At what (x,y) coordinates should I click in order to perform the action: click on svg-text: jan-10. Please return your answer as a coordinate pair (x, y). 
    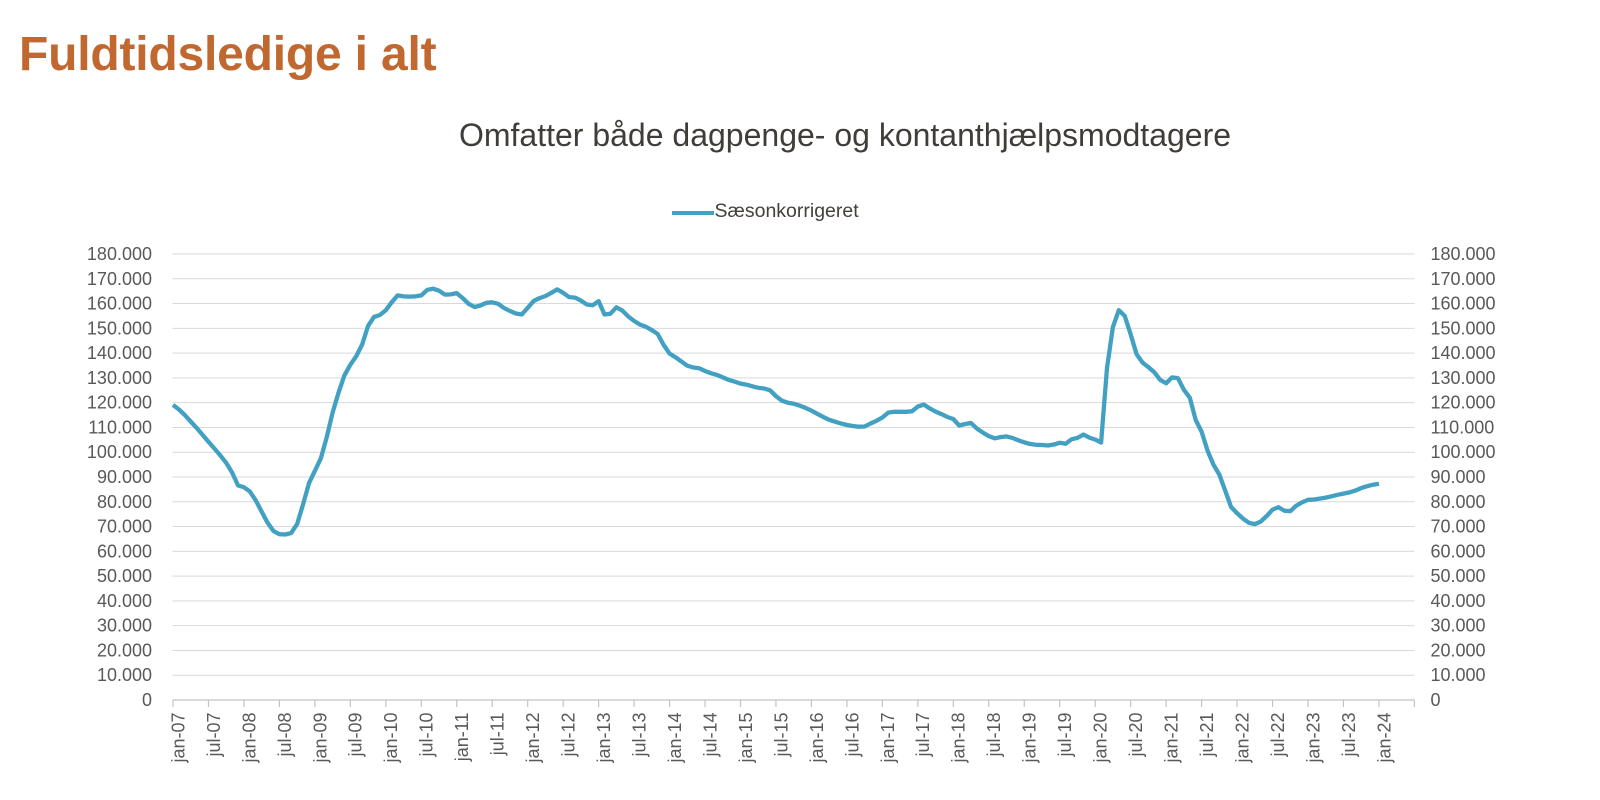
    Looking at the image, I should click on (391, 738).